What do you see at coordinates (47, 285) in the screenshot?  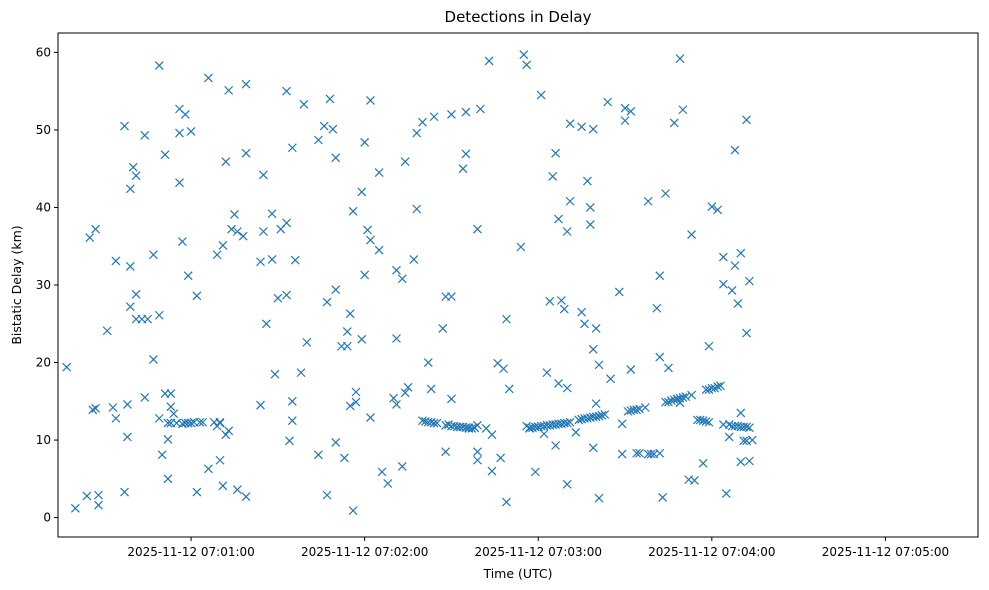 I see `y-axis: 0 10 20 30 40 50 60` at bounding box center [47, 285].